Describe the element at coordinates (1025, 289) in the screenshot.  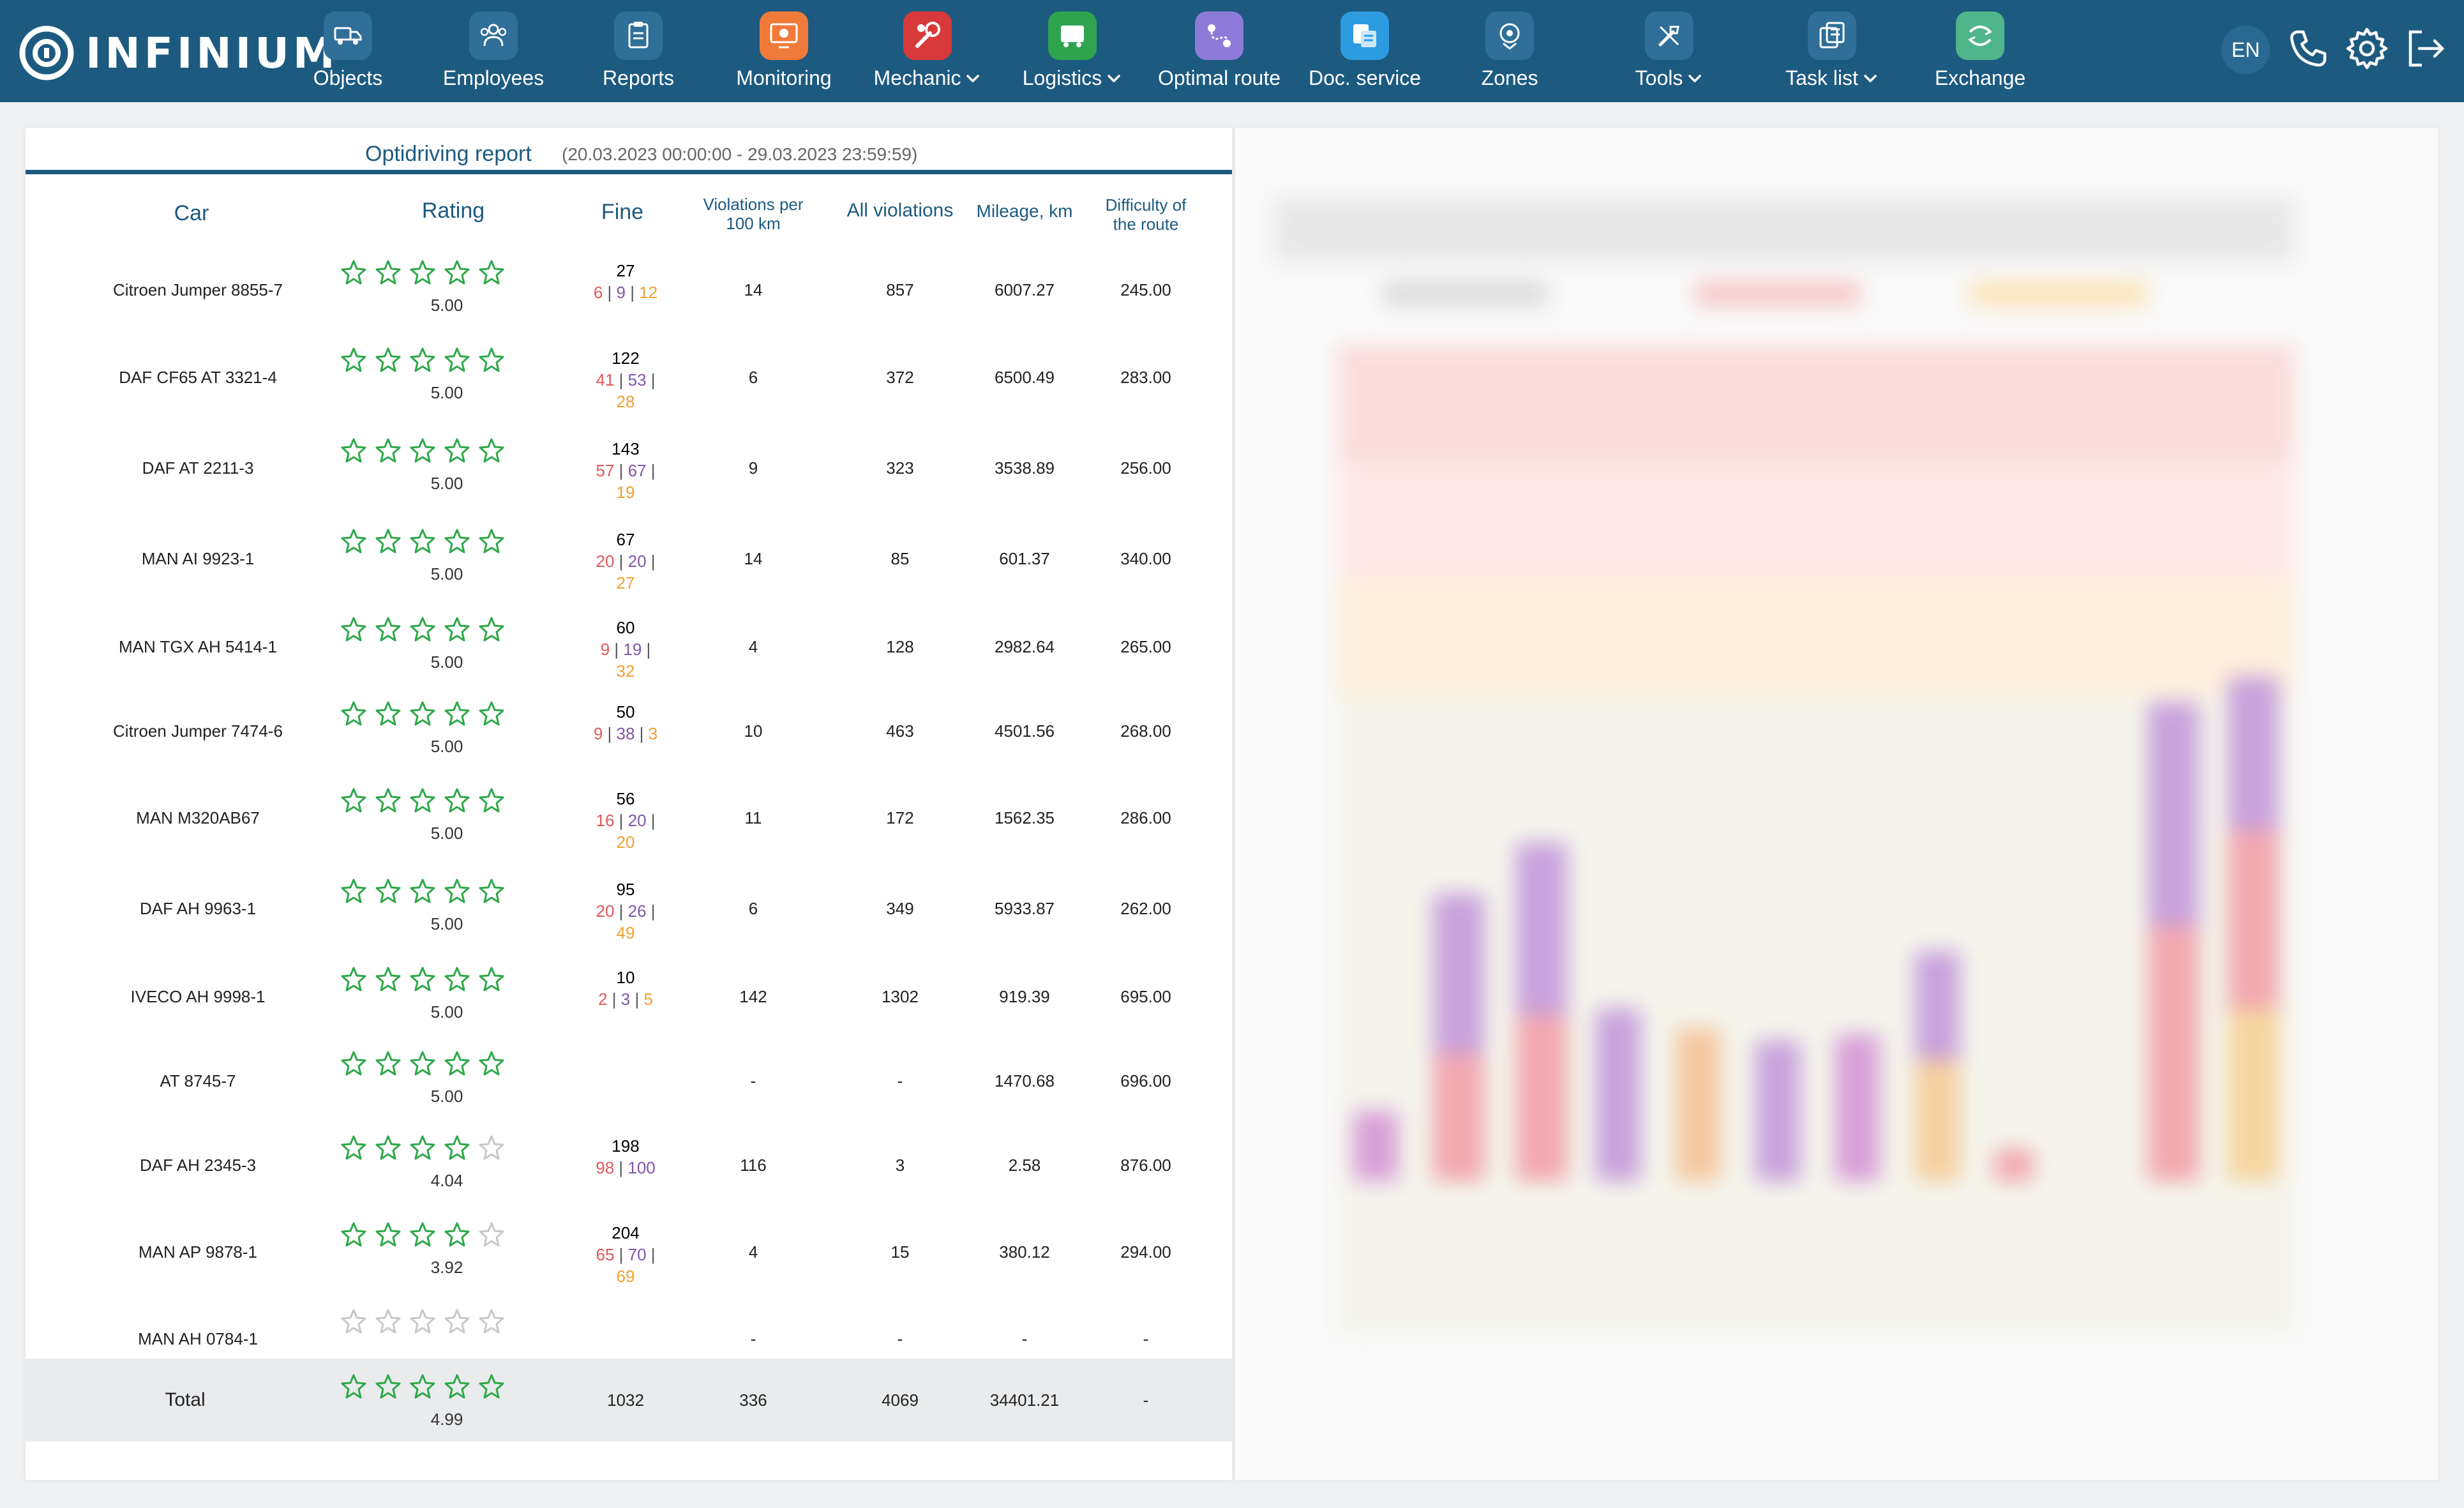
I see `mileage: 6007.27` at that location.